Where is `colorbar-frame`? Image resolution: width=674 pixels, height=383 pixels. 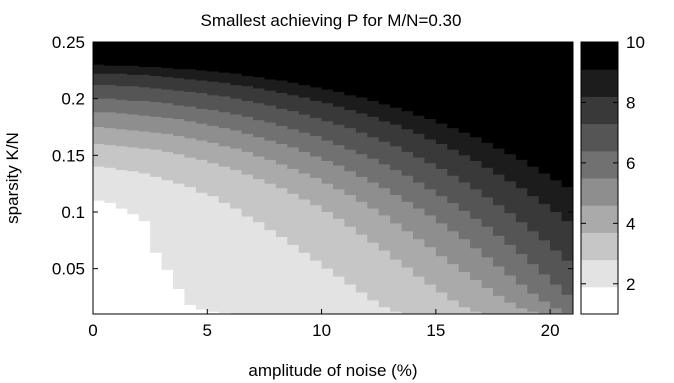 colorbar-frame is located at coordinates (599, 178).